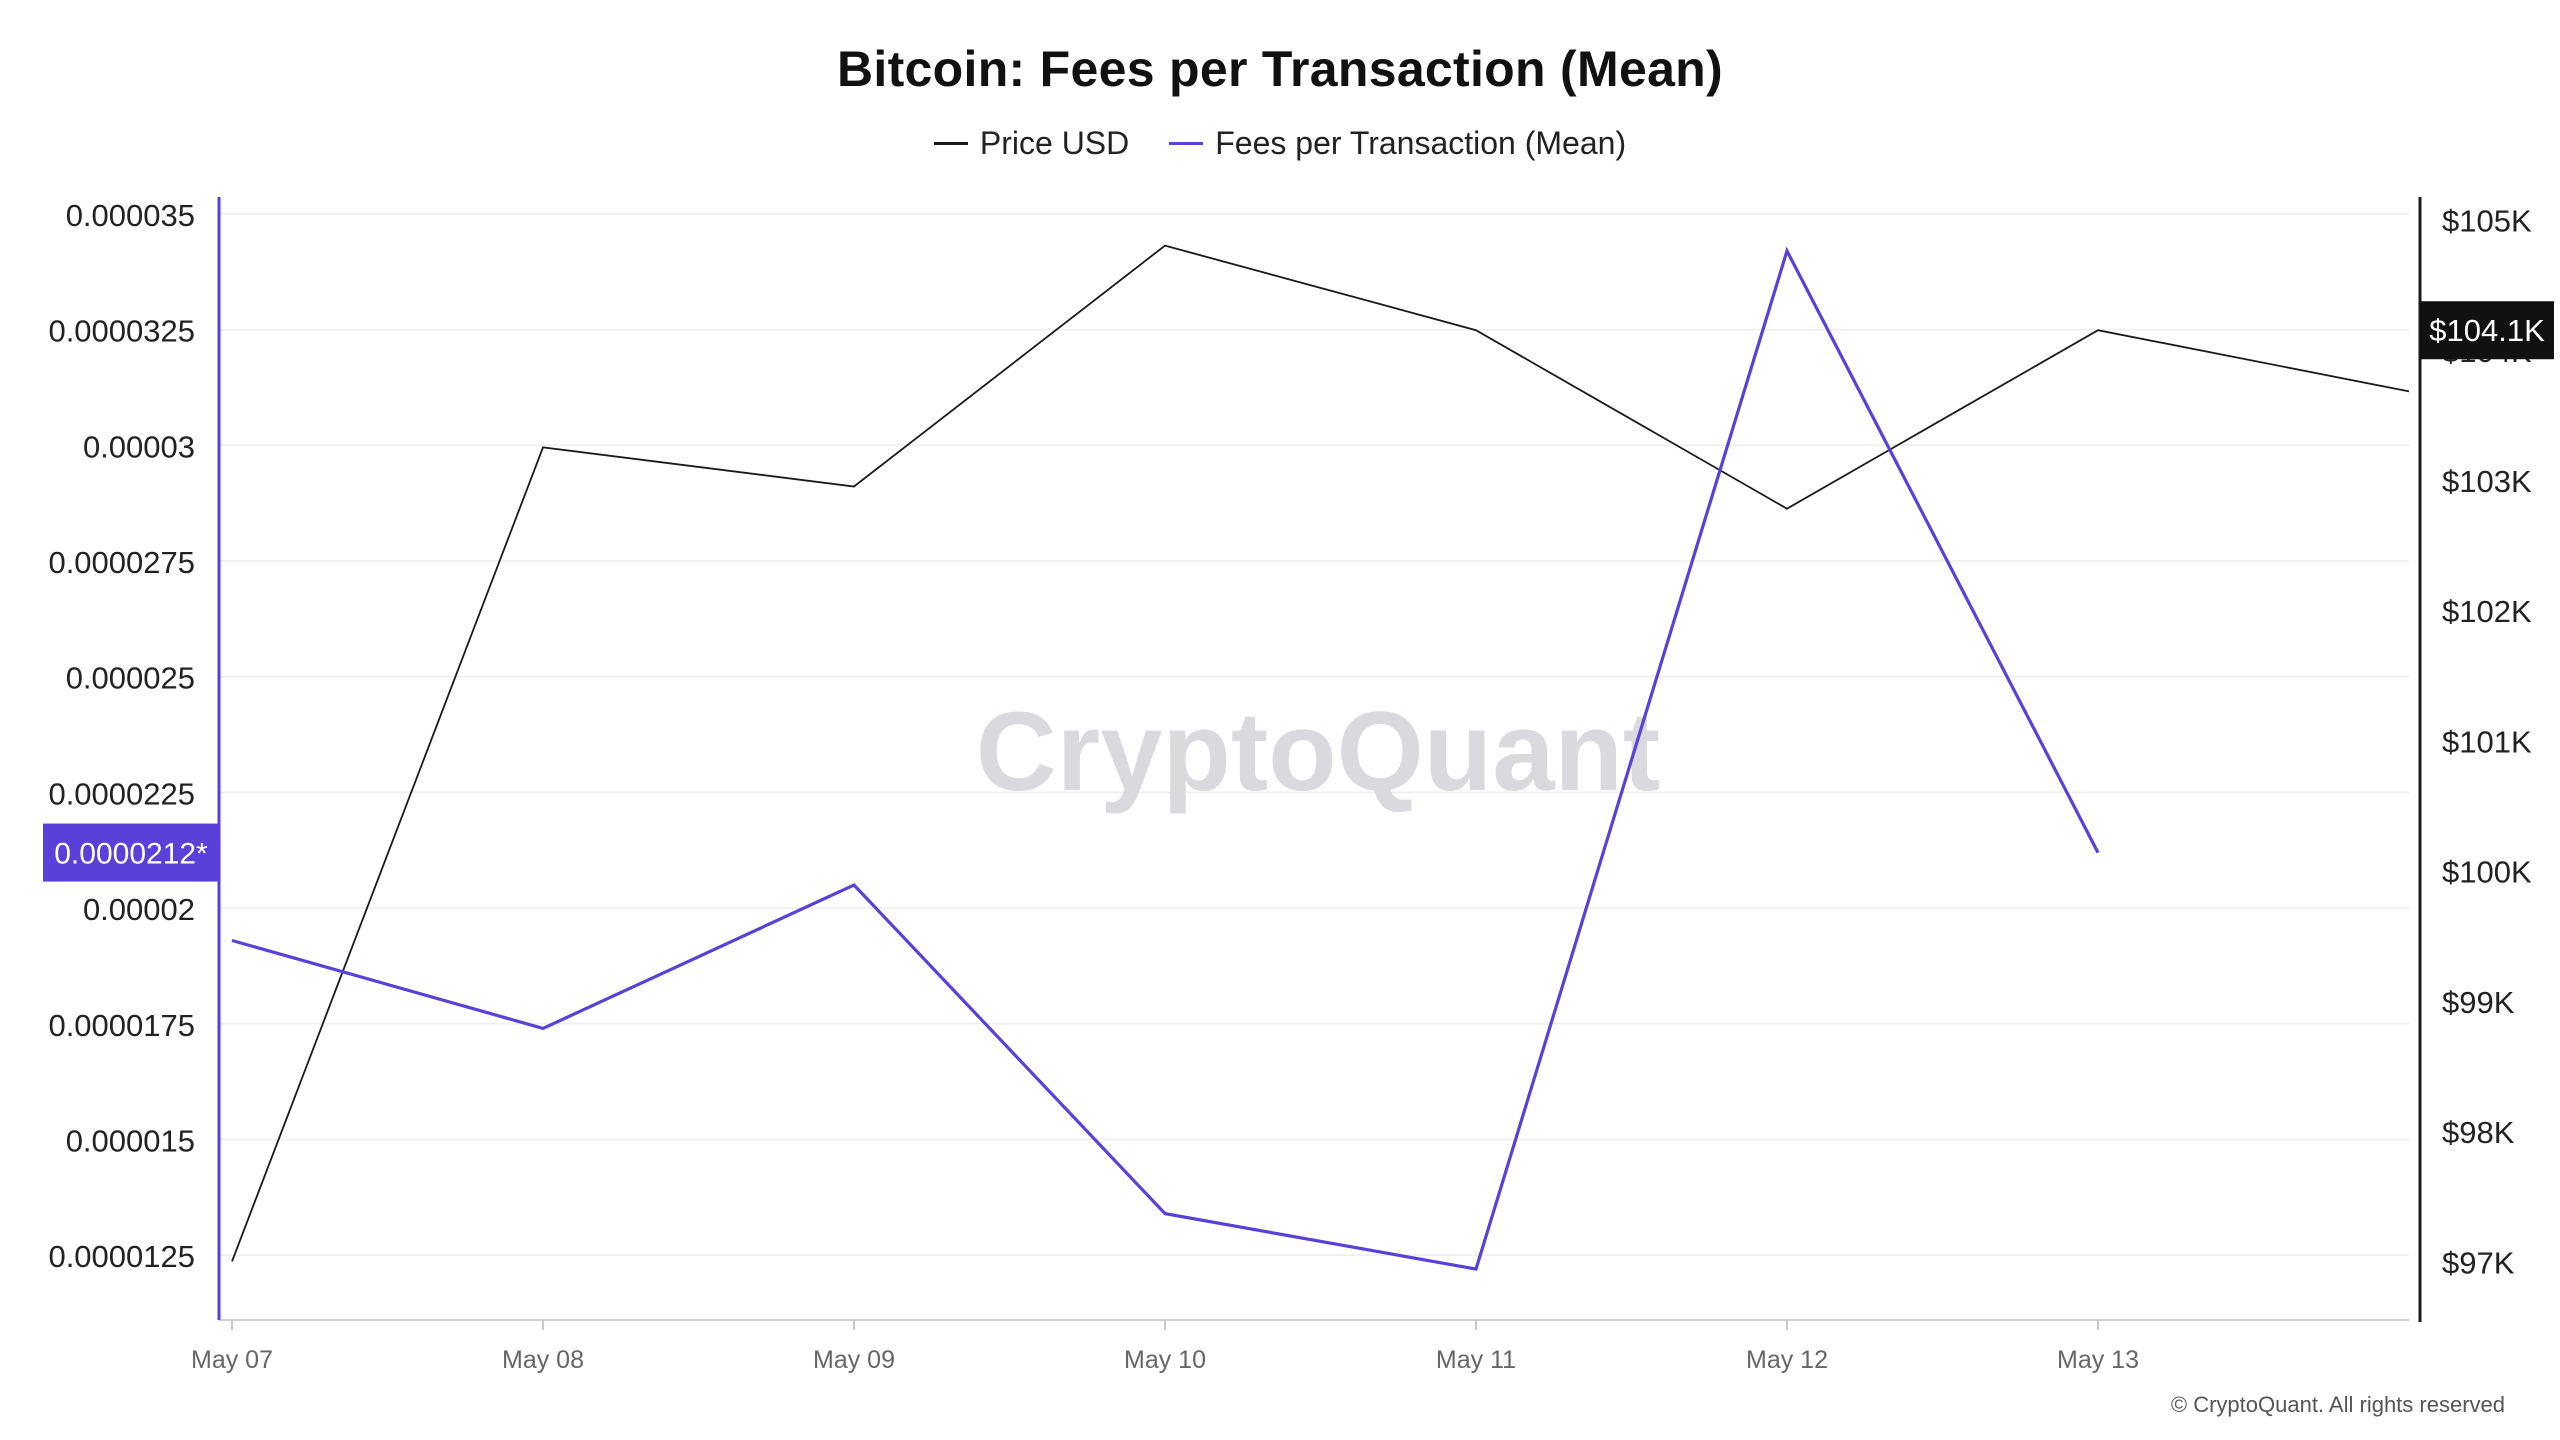 The width and height of the screenshot is (2560, 1440). Describe the element at coordinates (2337, 1404) in the screenshot. I see `copyright-text: © CryptoQuant. All rights reserved` at that location.